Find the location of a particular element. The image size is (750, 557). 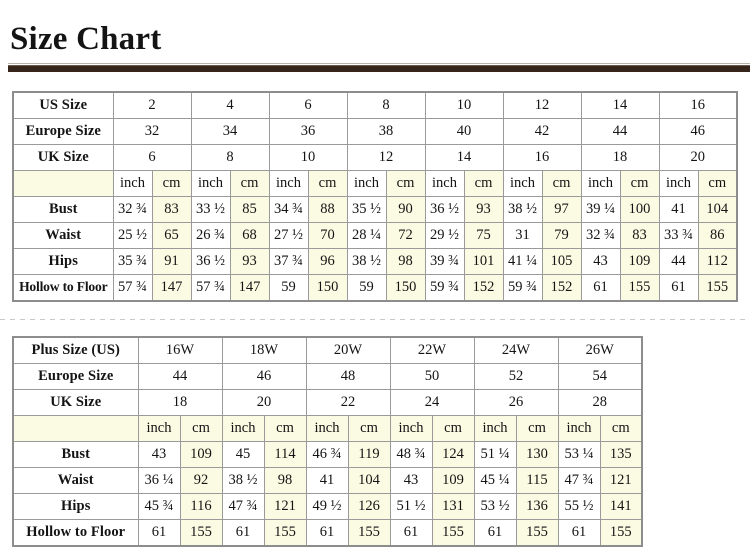

title-block: Size Chart is located at coordinates (375, 36).